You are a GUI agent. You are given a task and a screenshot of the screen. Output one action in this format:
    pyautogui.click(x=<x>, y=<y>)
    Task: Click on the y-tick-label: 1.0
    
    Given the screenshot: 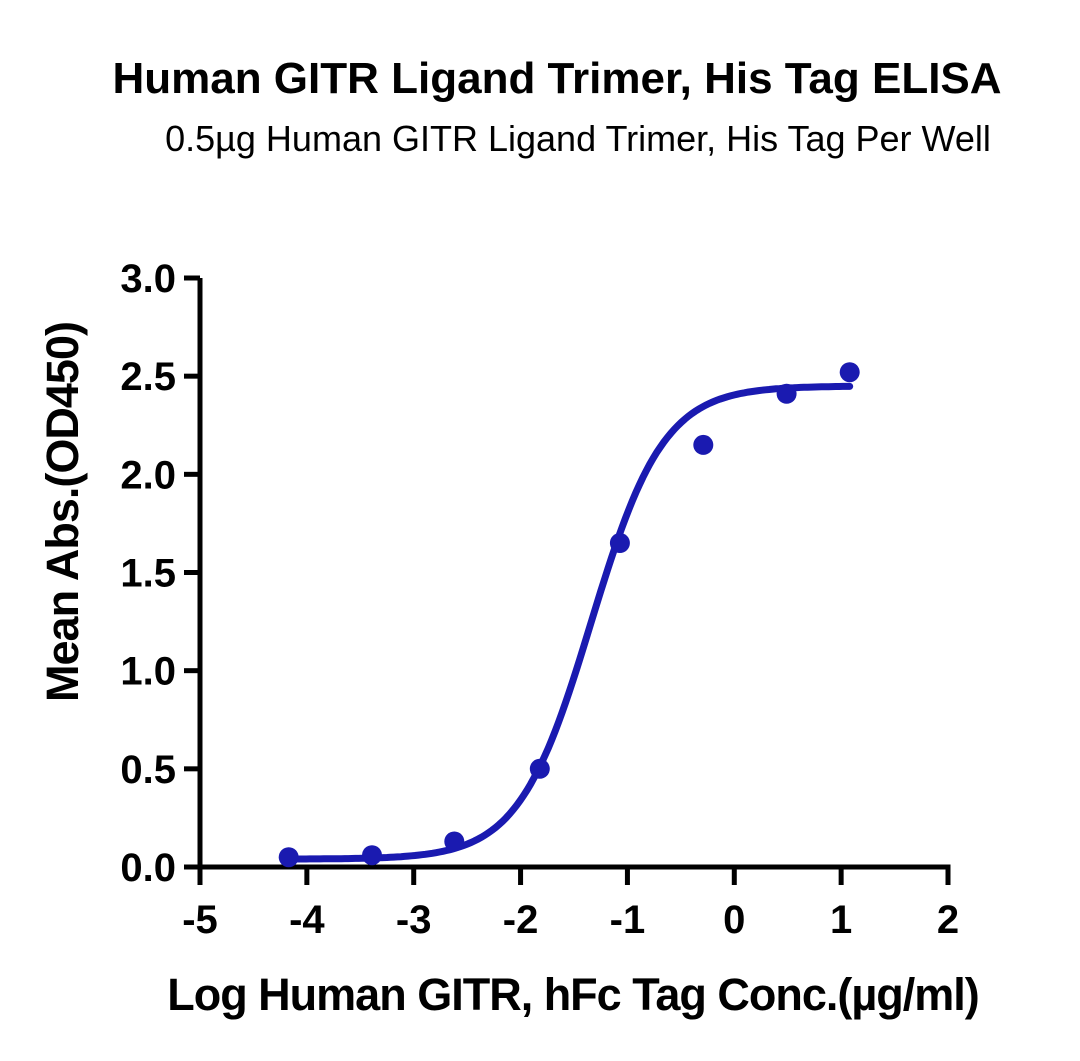 What is the action you would take?
    pyautogui.click(x=148, y=672)
    